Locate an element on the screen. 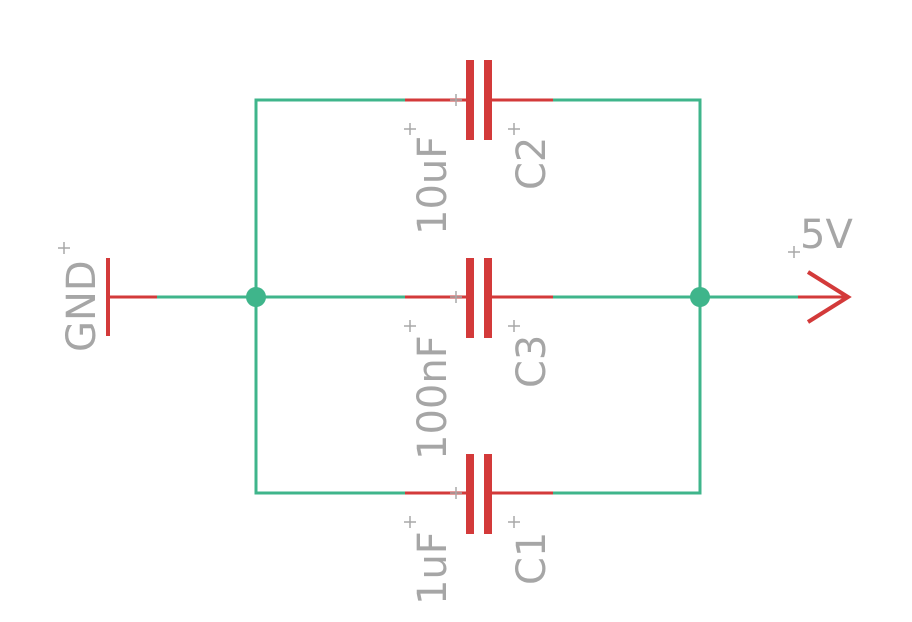  wire-bottom-right is located at coordinates (626, 395).